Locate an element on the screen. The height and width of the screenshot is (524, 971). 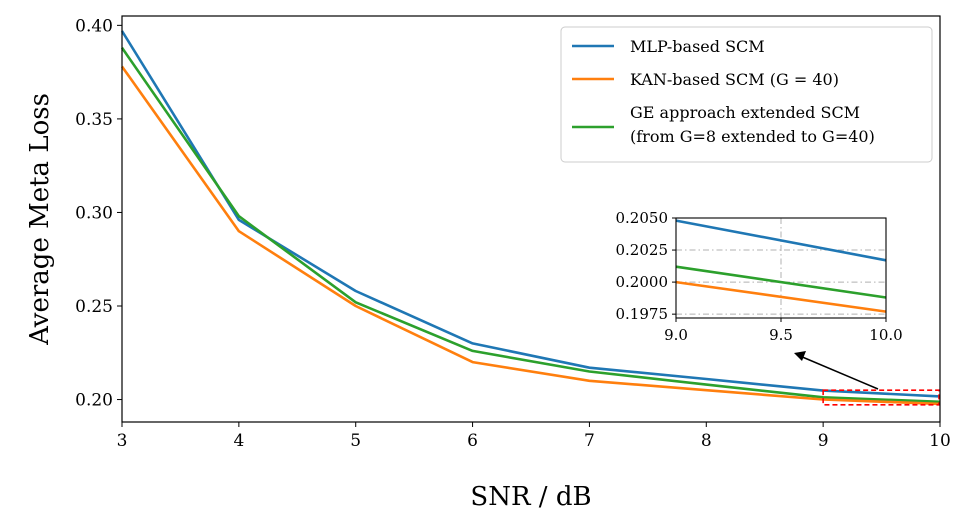
x-tick-label: 7 is located at coordinates (589, 441).